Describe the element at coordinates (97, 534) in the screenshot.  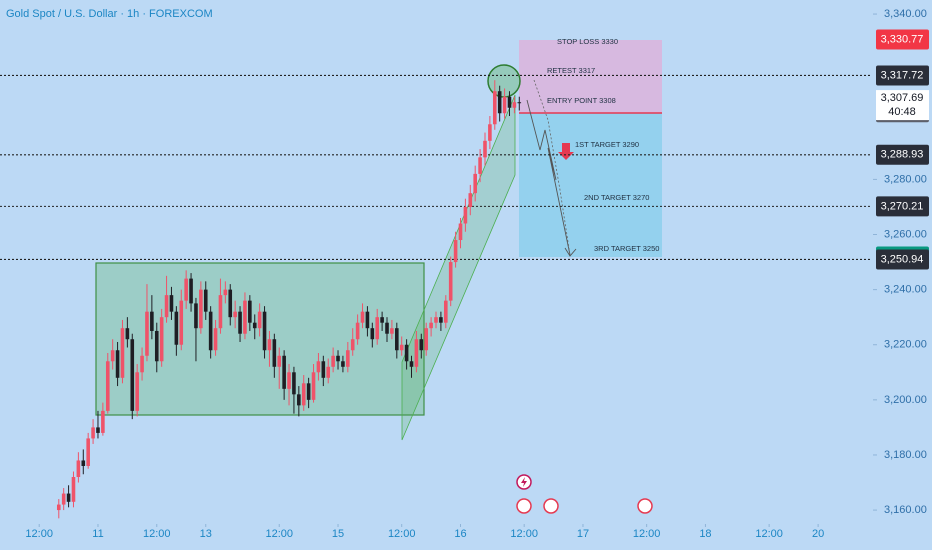
I see `x-tick-label: 11` at that location.